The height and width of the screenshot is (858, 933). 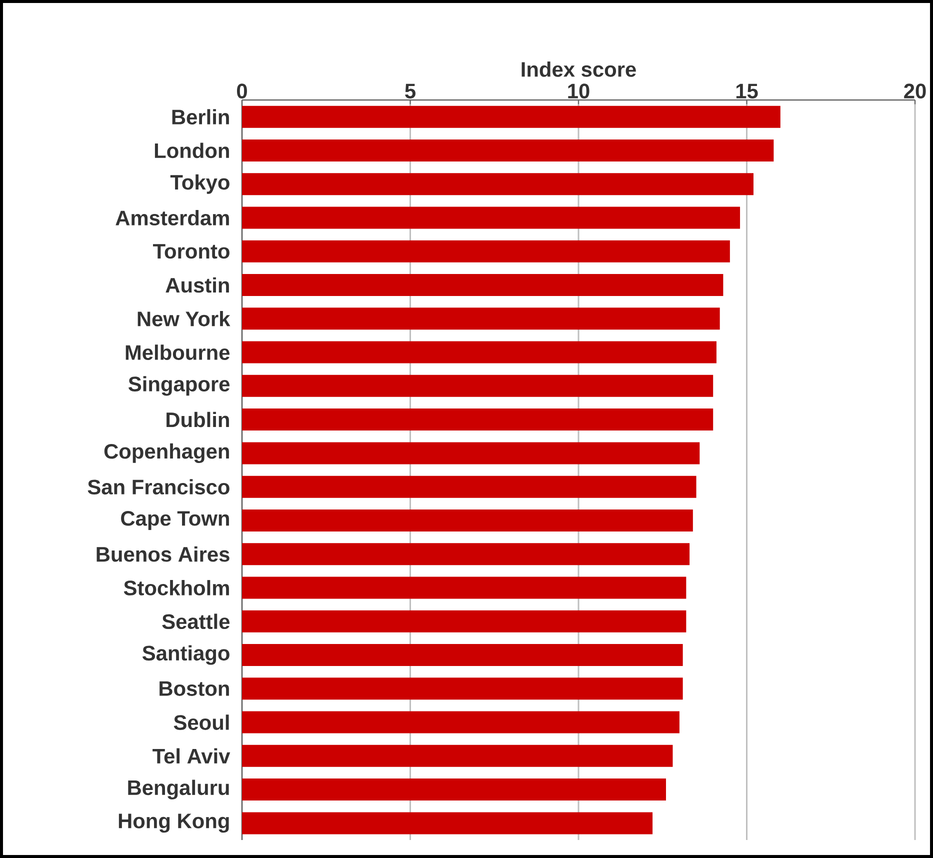 What do you see at coordinates (179, 386) in the screenshot?
I see `y-tick-label: Singapore` at bounding box center [179, 386].